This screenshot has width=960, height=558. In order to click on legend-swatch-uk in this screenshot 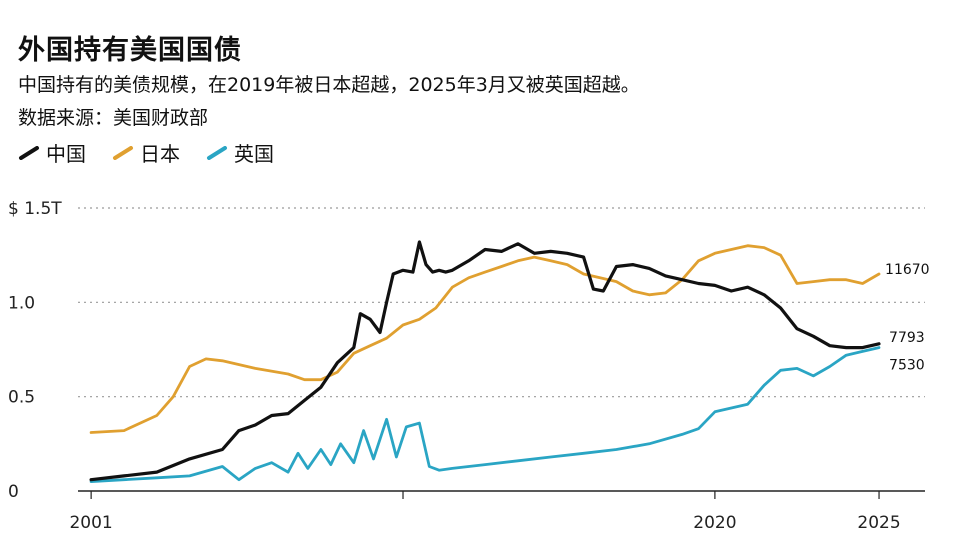, I will do `click(217, 152)`.